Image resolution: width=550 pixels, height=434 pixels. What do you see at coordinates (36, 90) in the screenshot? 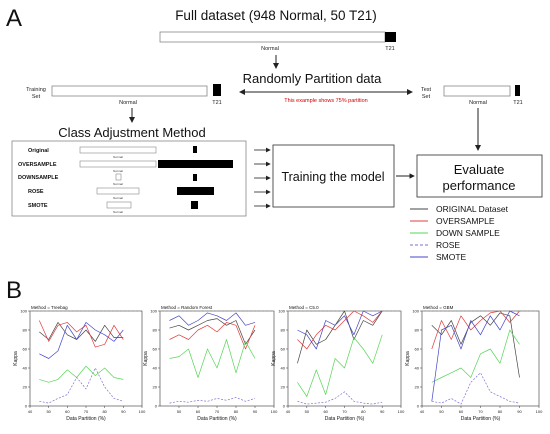
I see `training-label-1: Training` at bounding box center [36, 90].